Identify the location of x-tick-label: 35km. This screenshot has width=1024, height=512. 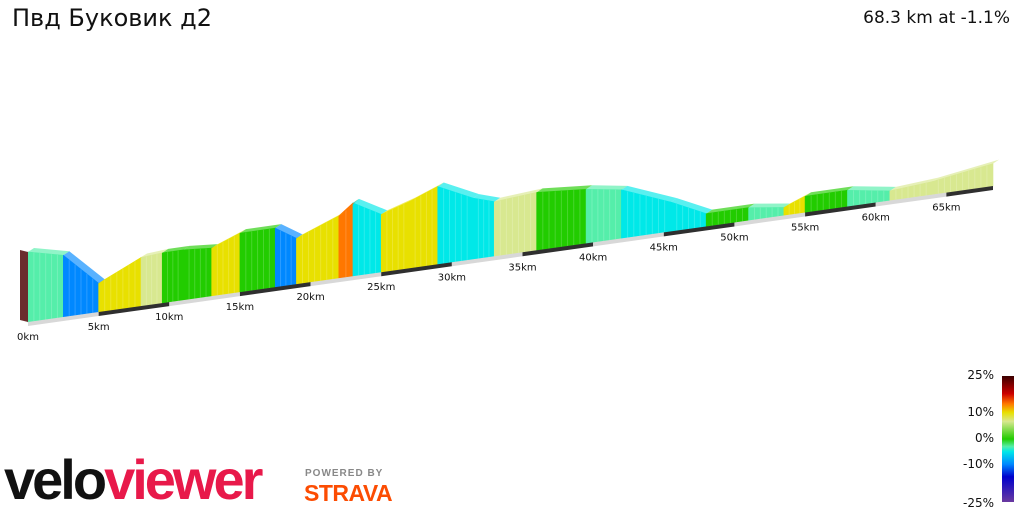
(522, 267).